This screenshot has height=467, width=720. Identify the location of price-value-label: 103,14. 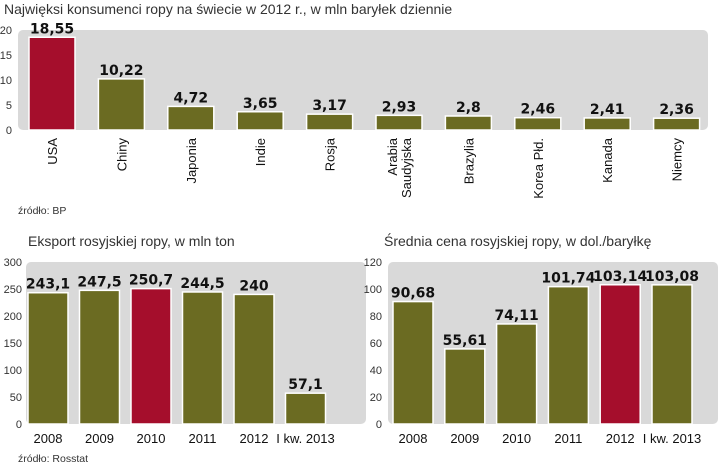
(620, 277).